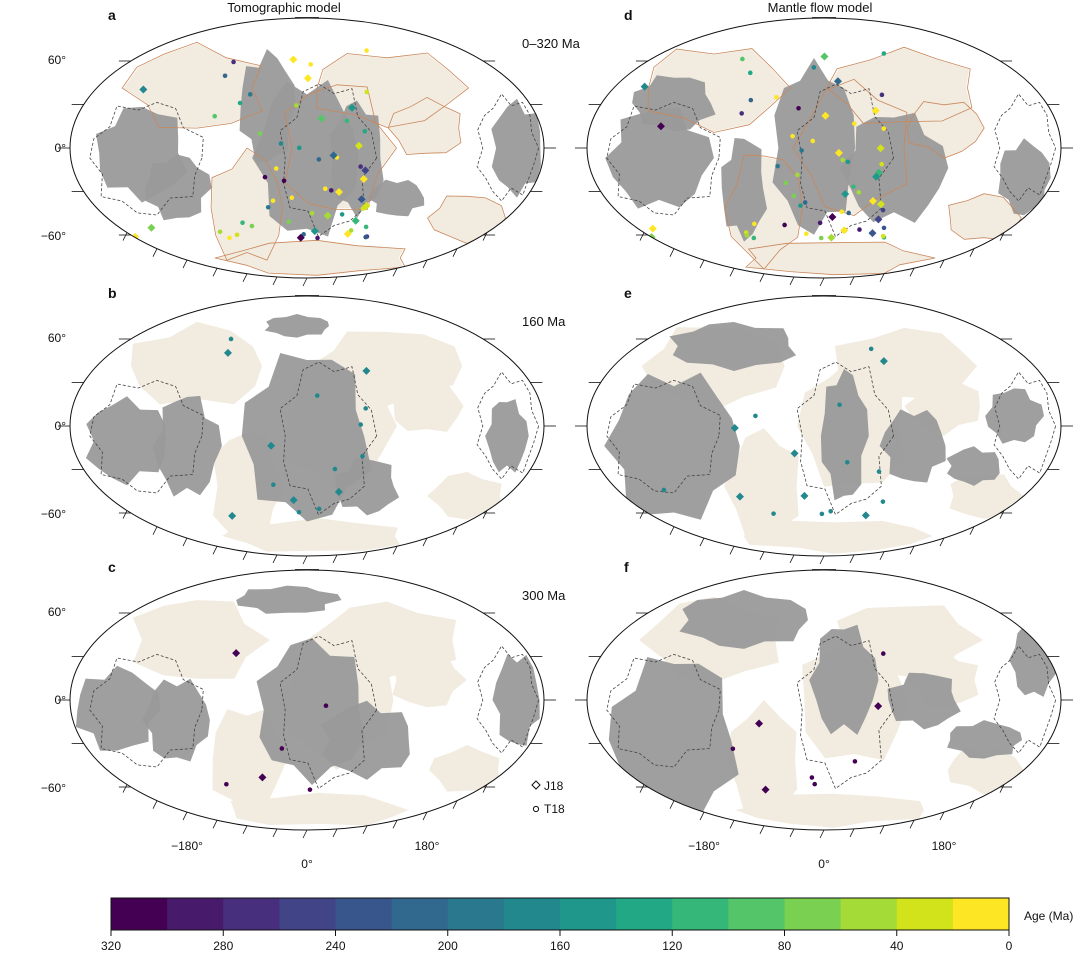 Image resolution: width=1081 pixels, height=958 pixels. Describe the element at coordinates (187, 846) in the screenshot. I see `lon-label: −180°` at that location.